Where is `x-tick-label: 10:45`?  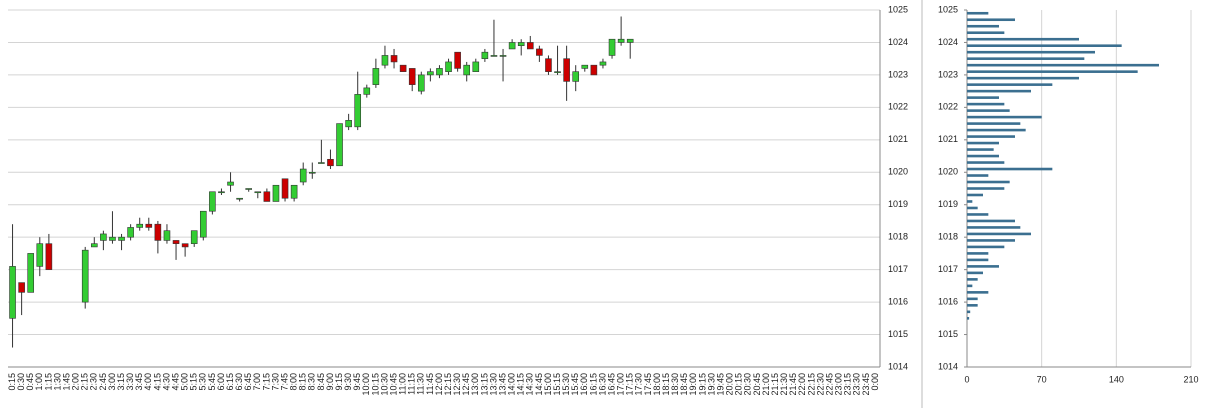 x-tick-label: 10:45 is located at coordinates (393, 384).